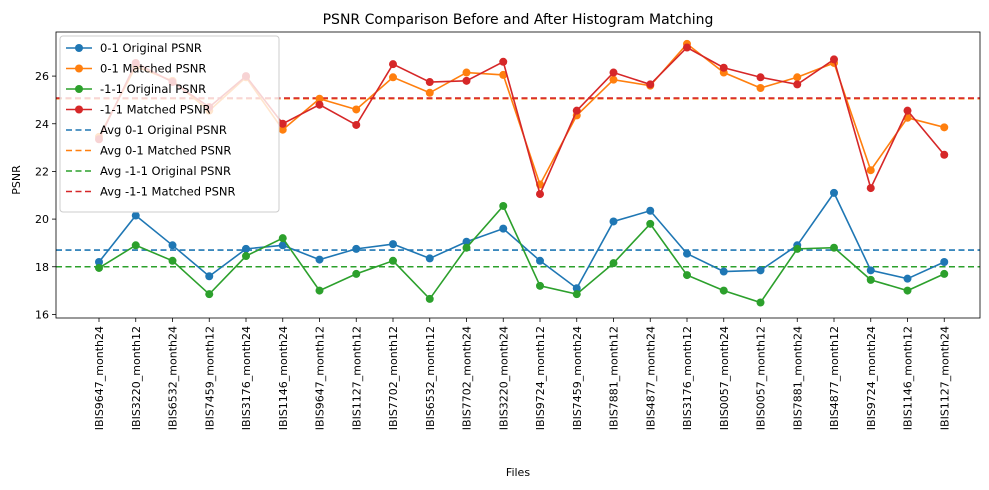 The image size is (989, 490). I want to click on legend-box, so click(169, 124).